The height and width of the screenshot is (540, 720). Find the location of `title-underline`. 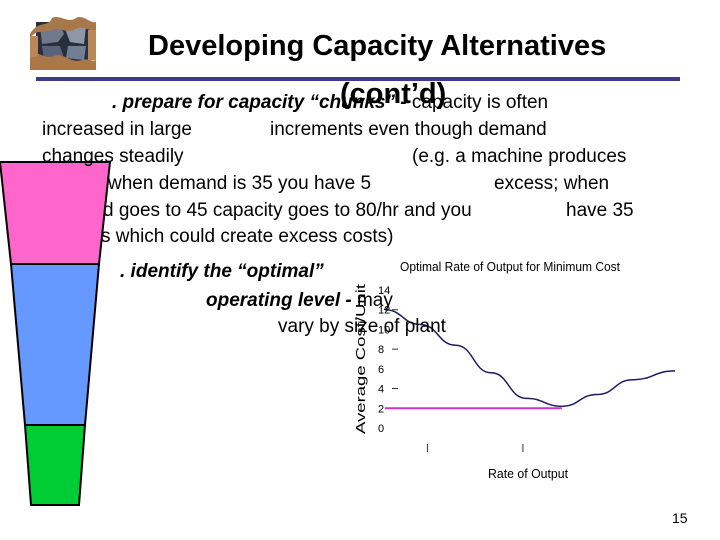

title-underline is located at coordinates (358, 79).